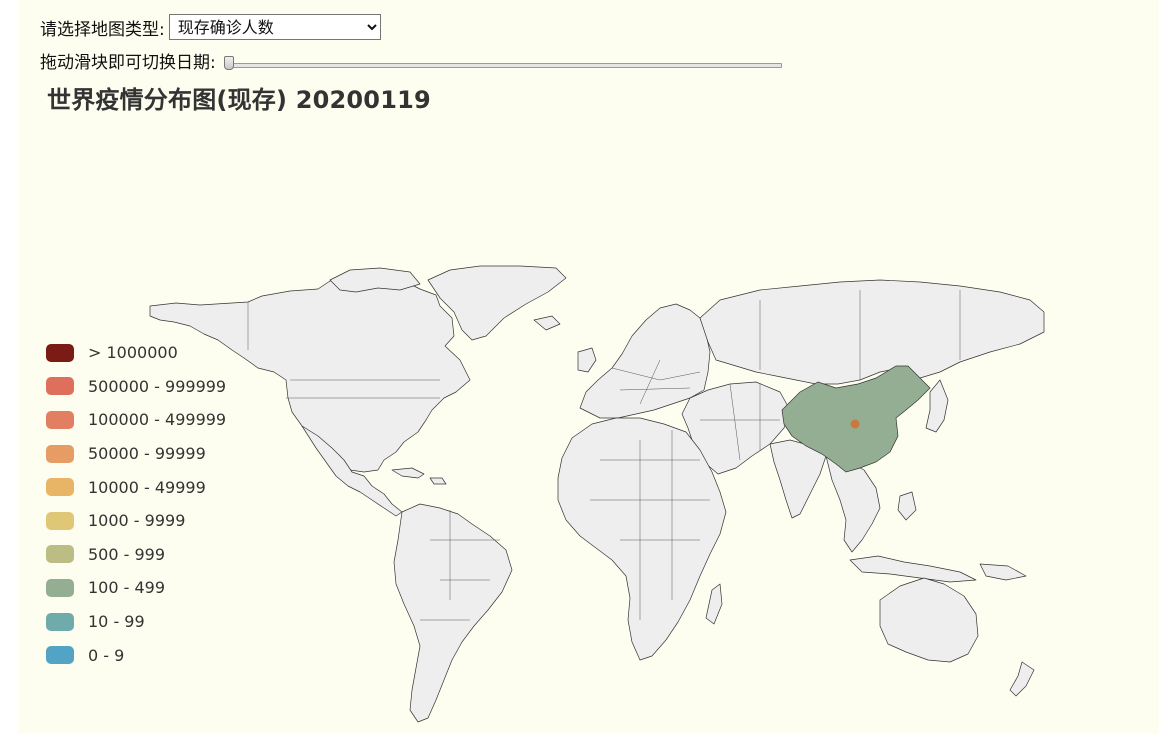  What do you see at coordinates (872, 332) in the screenshot?
I see `region-russia` at bounding box center [872, 332].